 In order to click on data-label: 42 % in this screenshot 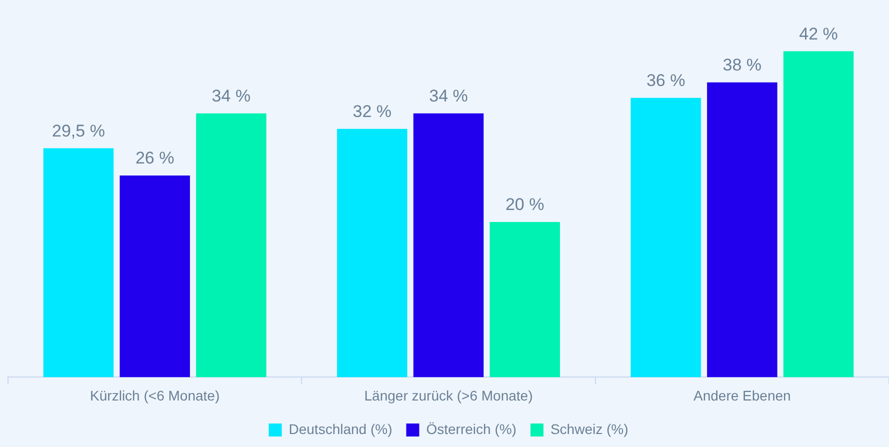, I will do `click(818, 34)`.